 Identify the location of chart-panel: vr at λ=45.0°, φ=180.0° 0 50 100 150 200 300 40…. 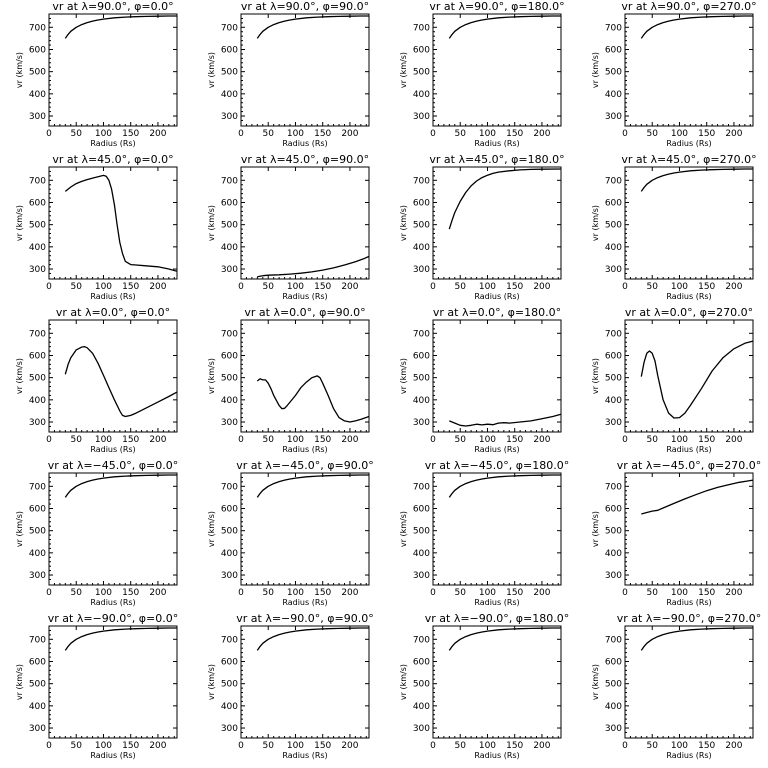
(482, 227).